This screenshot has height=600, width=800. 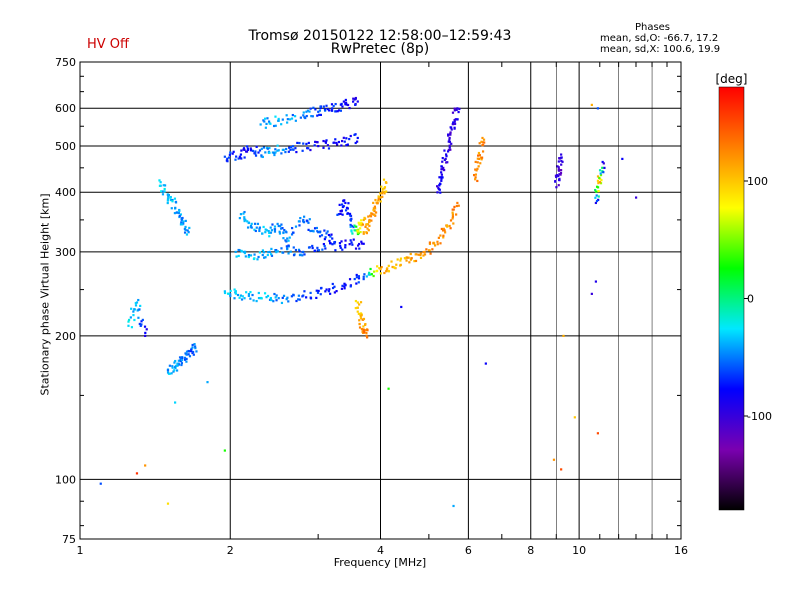 I want to click on y-axis-label: Stationary phase Virtual Height [km], so click(x=45, y=294).